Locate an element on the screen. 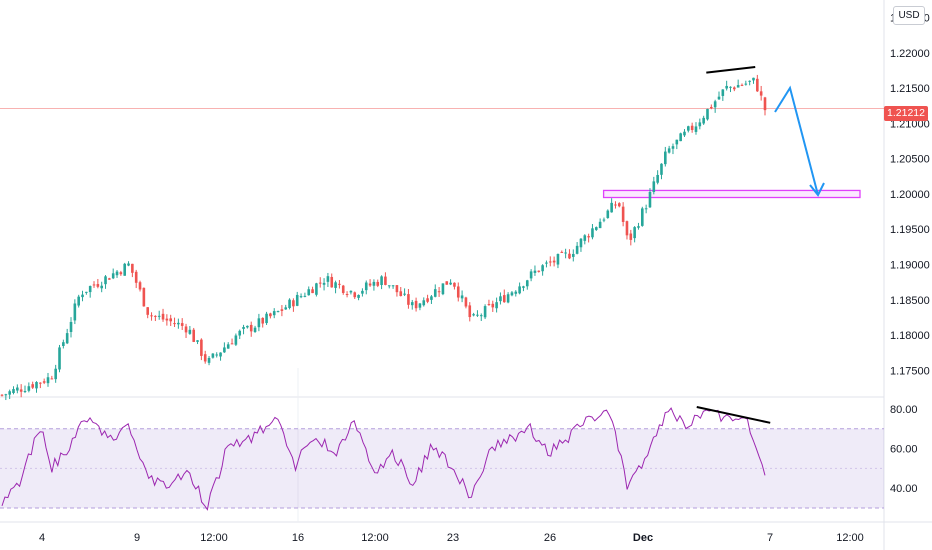 The height and width of the screenshot is (550, 932). price-tick-label: 1.18500 is located at coordinates (910, 301).